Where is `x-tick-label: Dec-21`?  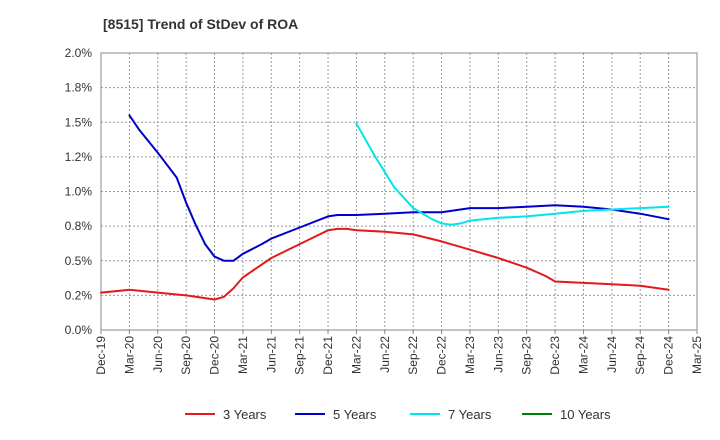
x-tick-label: Dec-21 is located at coordinates (328, 355).